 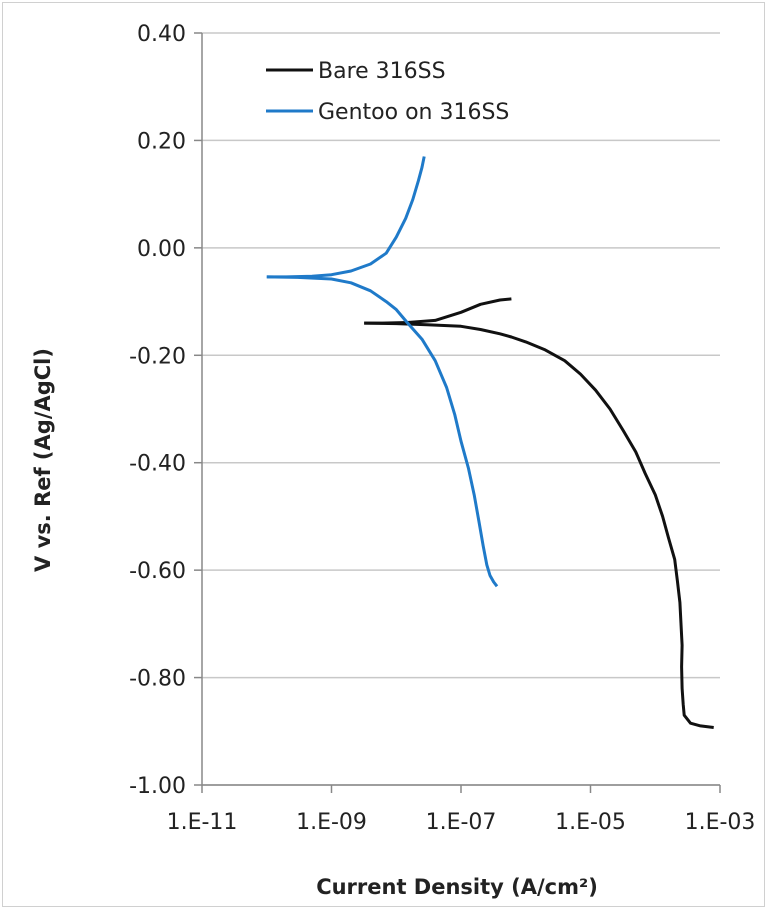 I want to click on x-tick-label: 1.E-03, so click(x=720, y=822).